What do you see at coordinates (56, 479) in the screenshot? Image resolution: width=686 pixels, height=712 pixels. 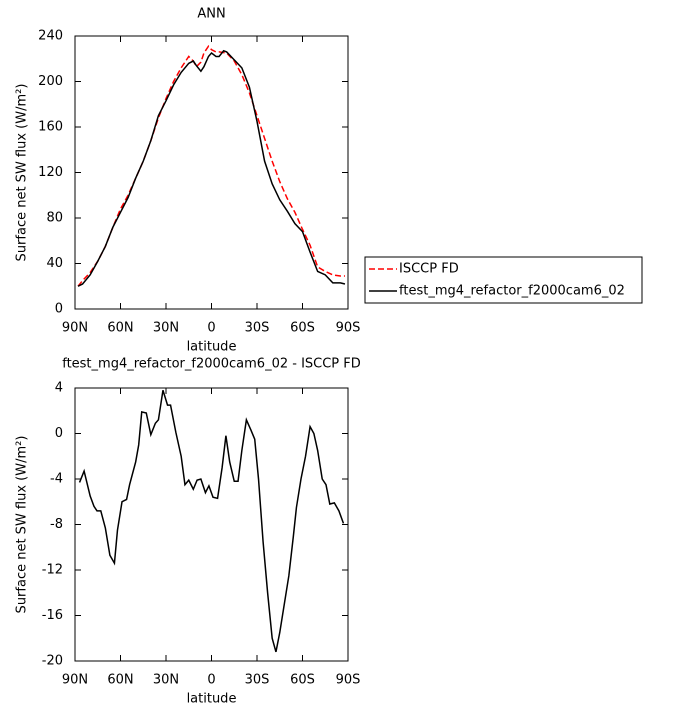 I see `y-tick-label: -4` at bounding box center [56, 479].